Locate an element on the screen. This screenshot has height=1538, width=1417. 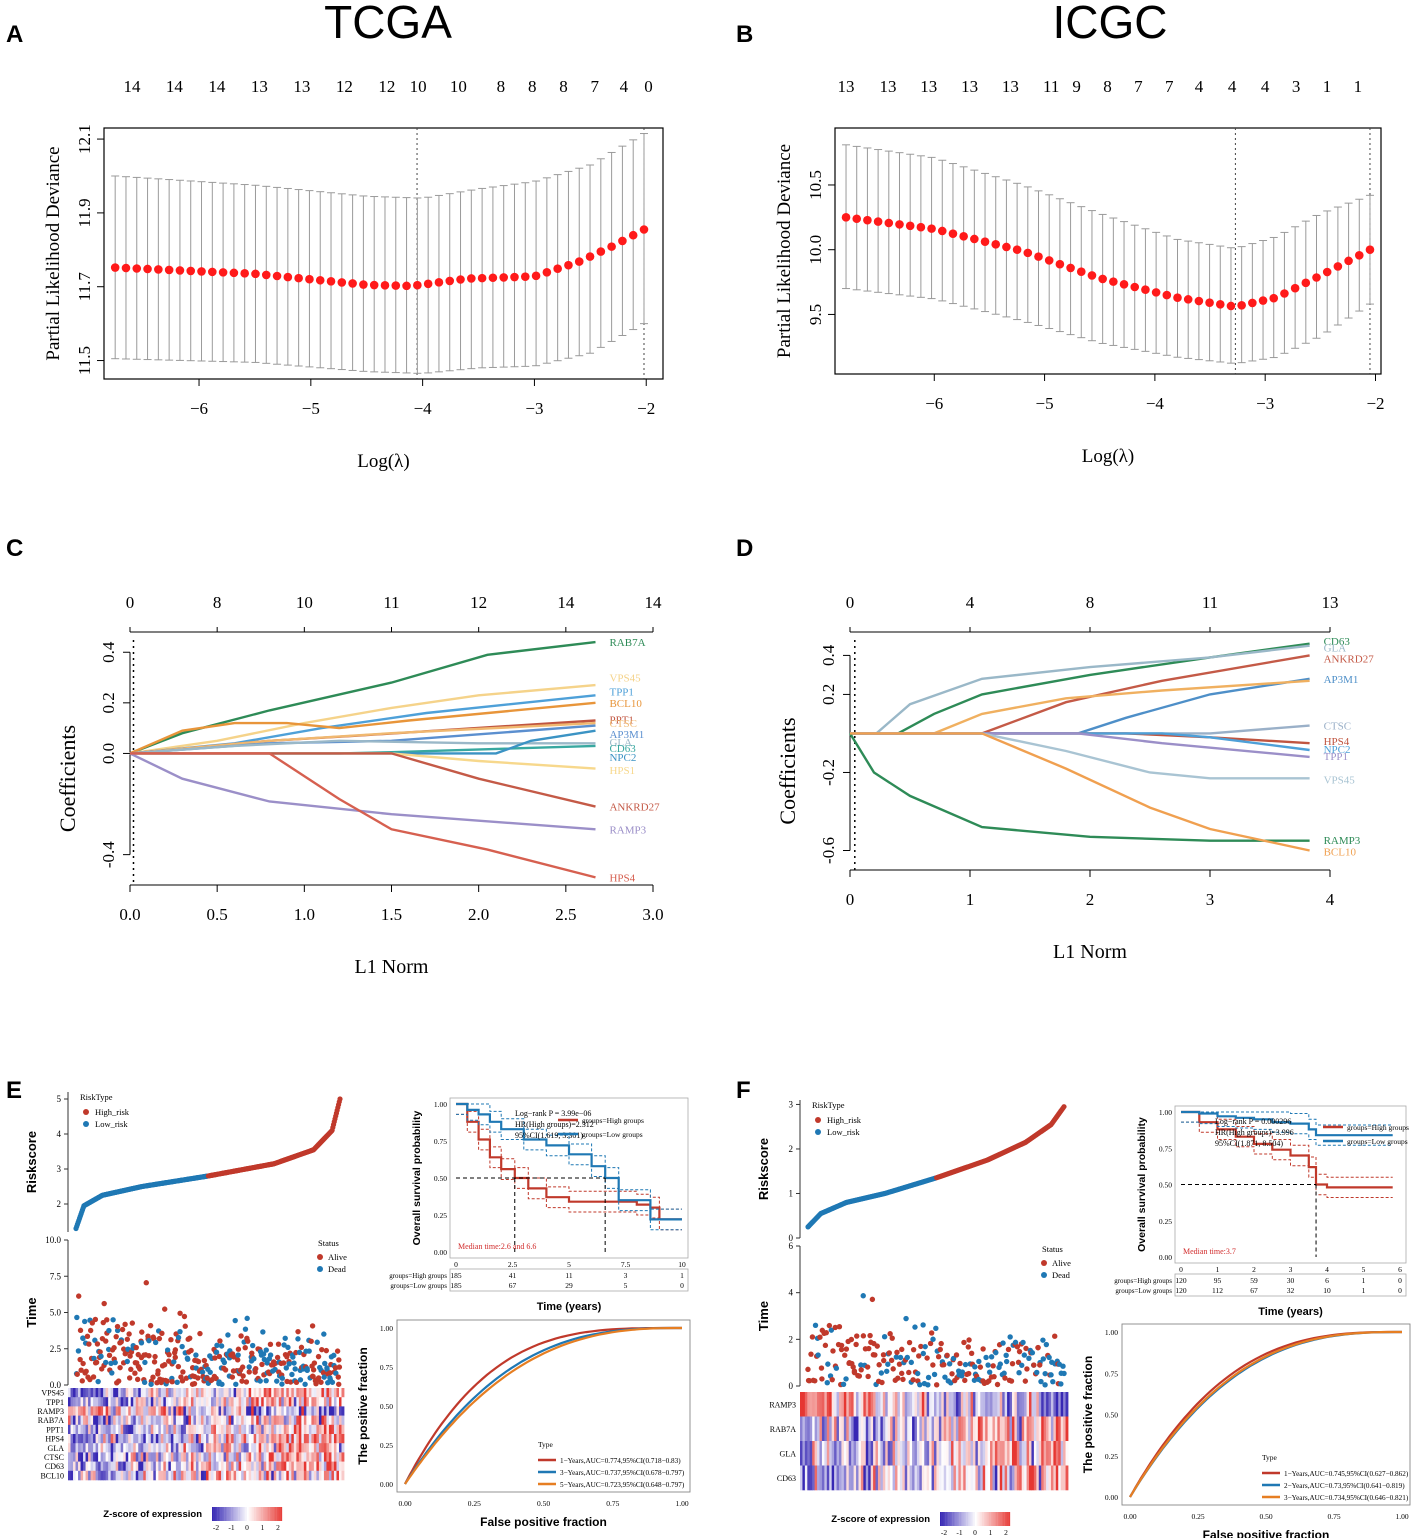
y-tick-label: 11.9 is located at coordinates (84, 212).